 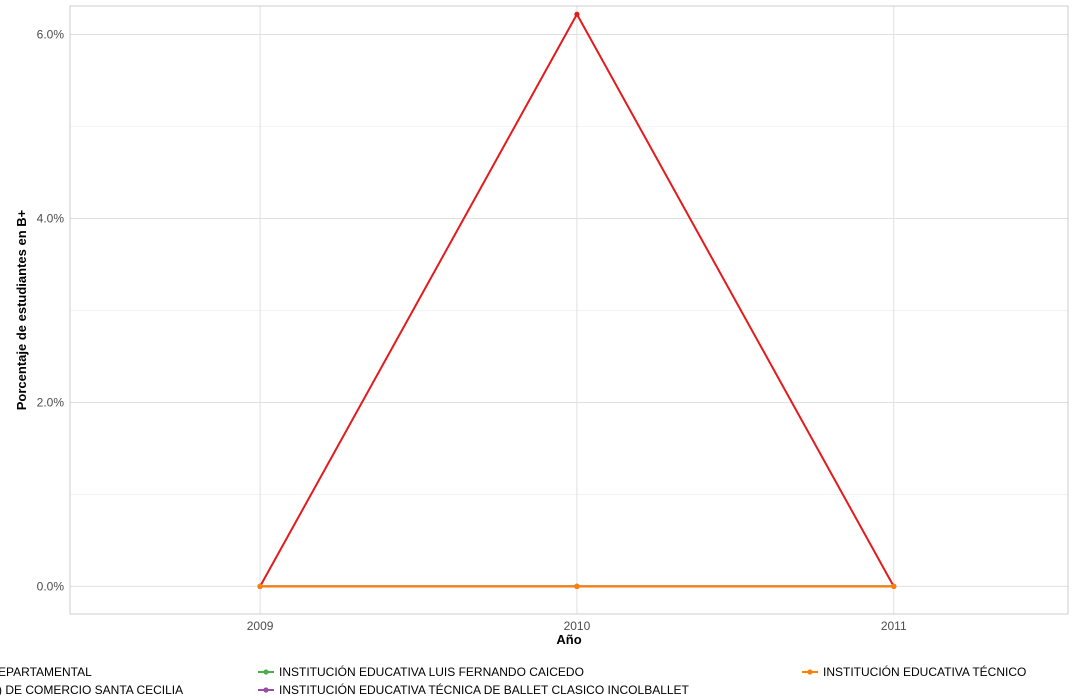 What do you see at coordinates (568, 639) in the screenshot?
I see `x-axis-title: Año` at bounding box center [568, 639].